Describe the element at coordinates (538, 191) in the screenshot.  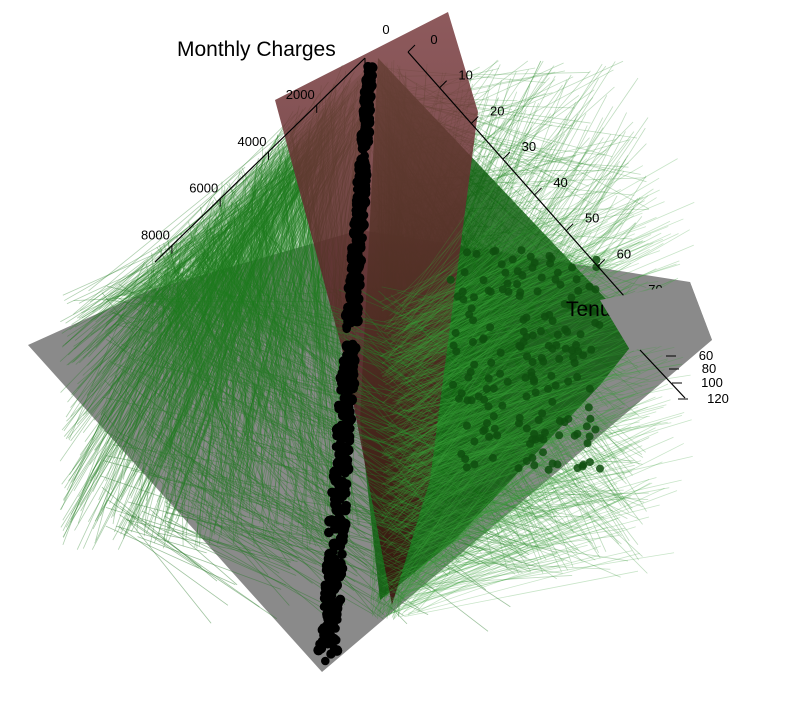
I see `x-tick` at that location.